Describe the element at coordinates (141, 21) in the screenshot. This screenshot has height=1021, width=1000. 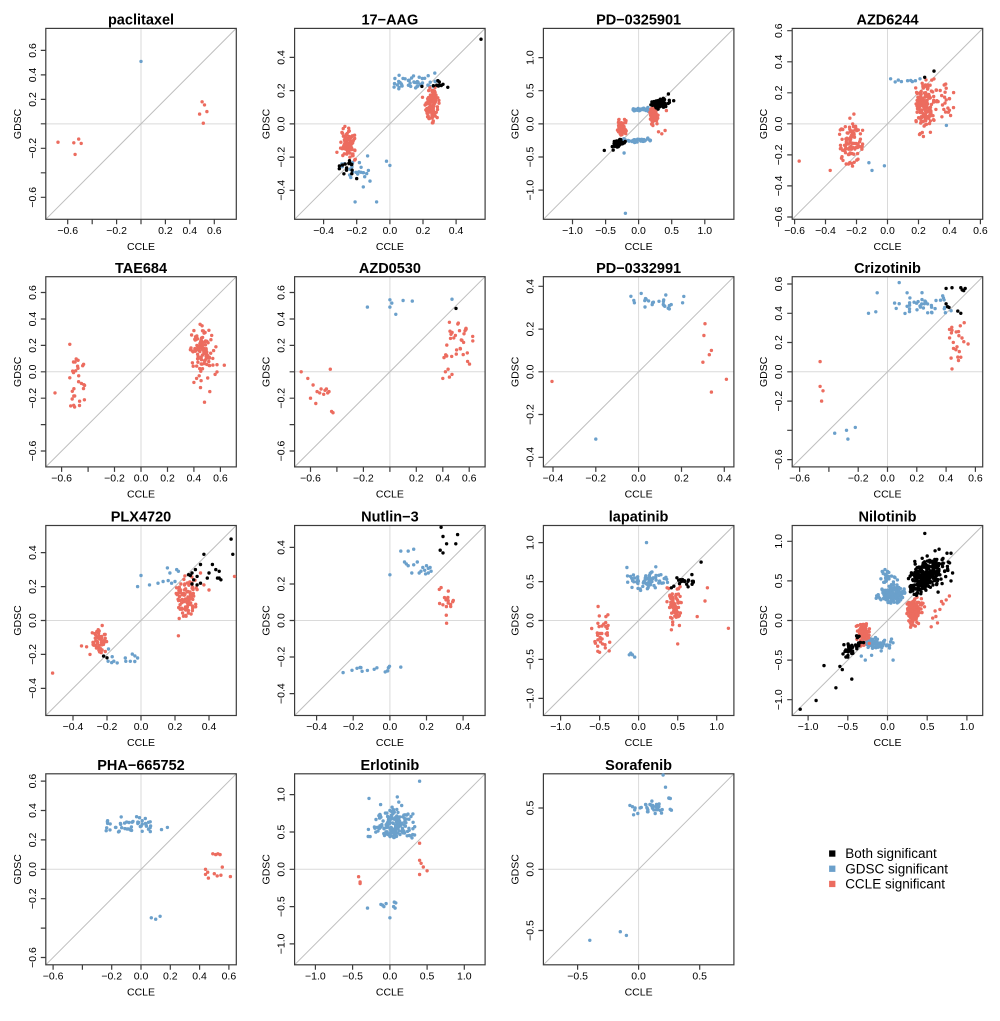
I see `svg-text: paclitaxel` at that location.